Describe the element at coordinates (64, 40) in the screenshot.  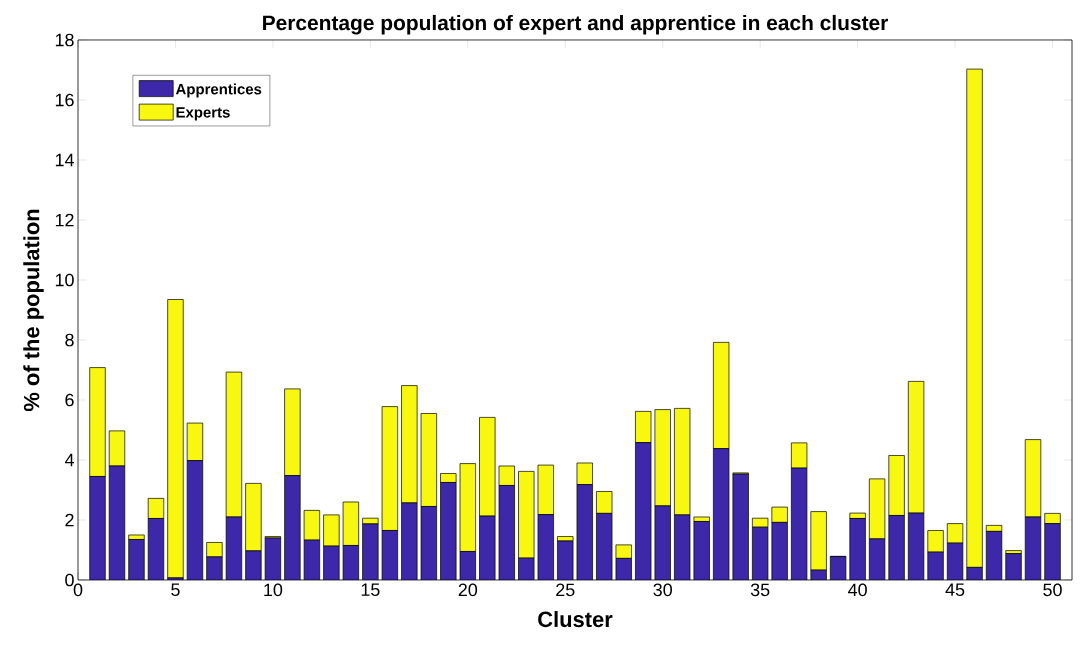
I see `y-tick-label: 18` at that location.